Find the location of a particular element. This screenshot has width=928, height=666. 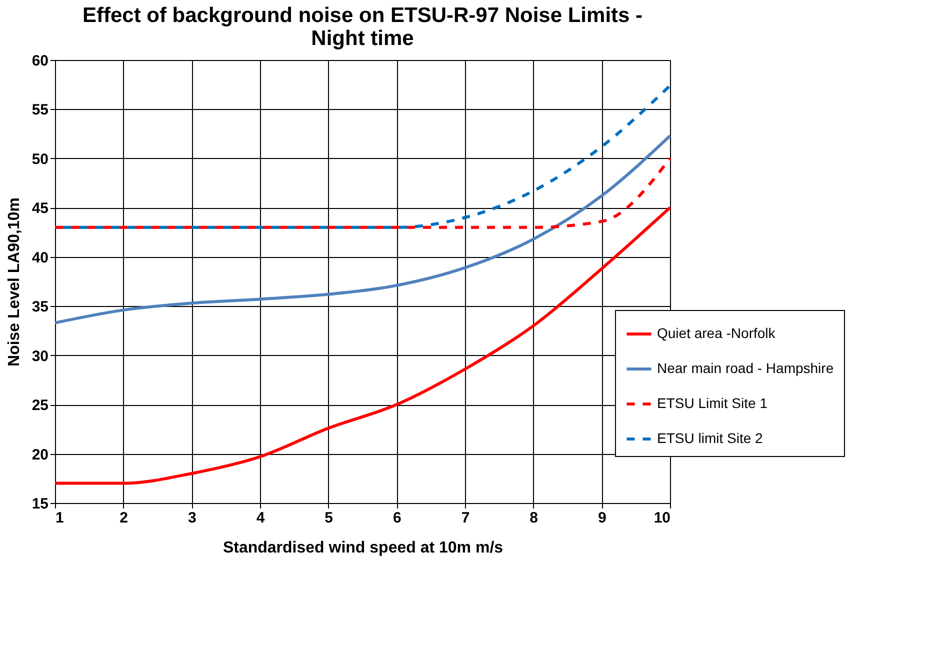

y-tick-label: 20 is located at coordinates (40, 455).